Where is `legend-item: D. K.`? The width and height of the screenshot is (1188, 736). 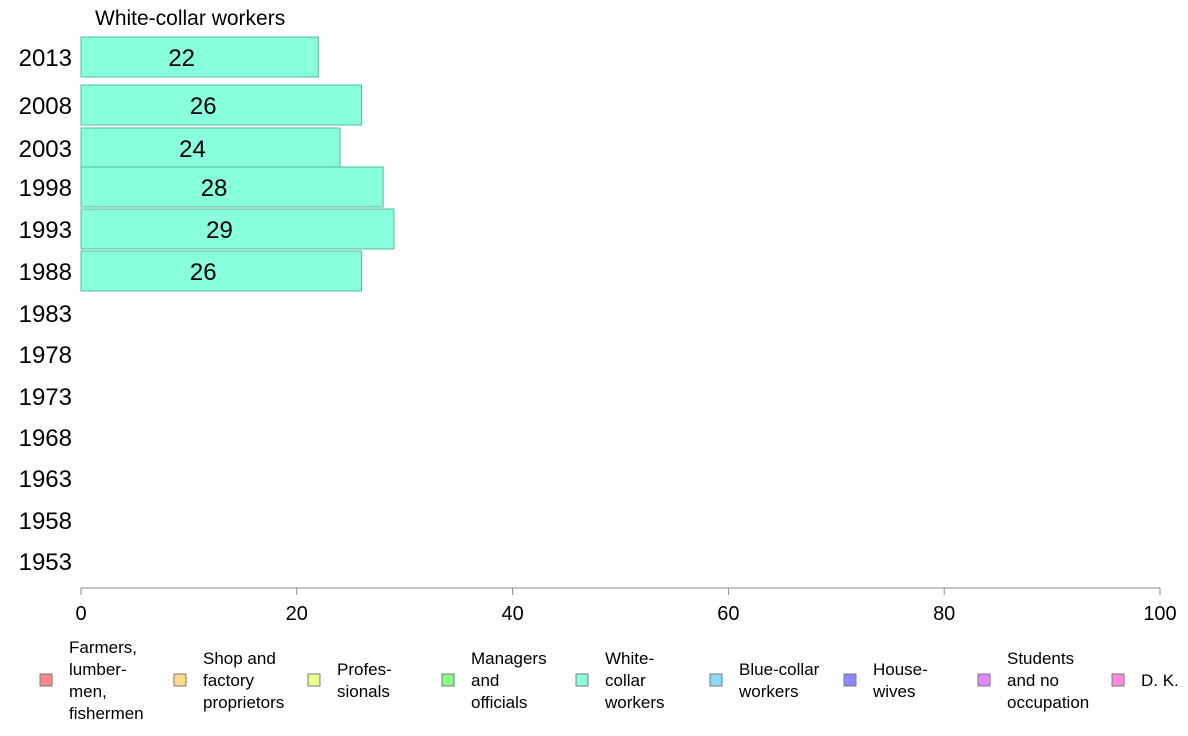 legend-item: D. K. is located at coordinates (1145, 680).